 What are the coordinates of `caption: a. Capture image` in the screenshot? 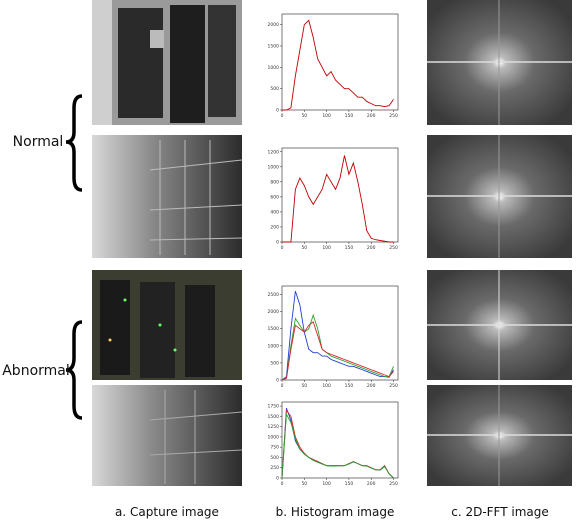 It's located at (167, 512).